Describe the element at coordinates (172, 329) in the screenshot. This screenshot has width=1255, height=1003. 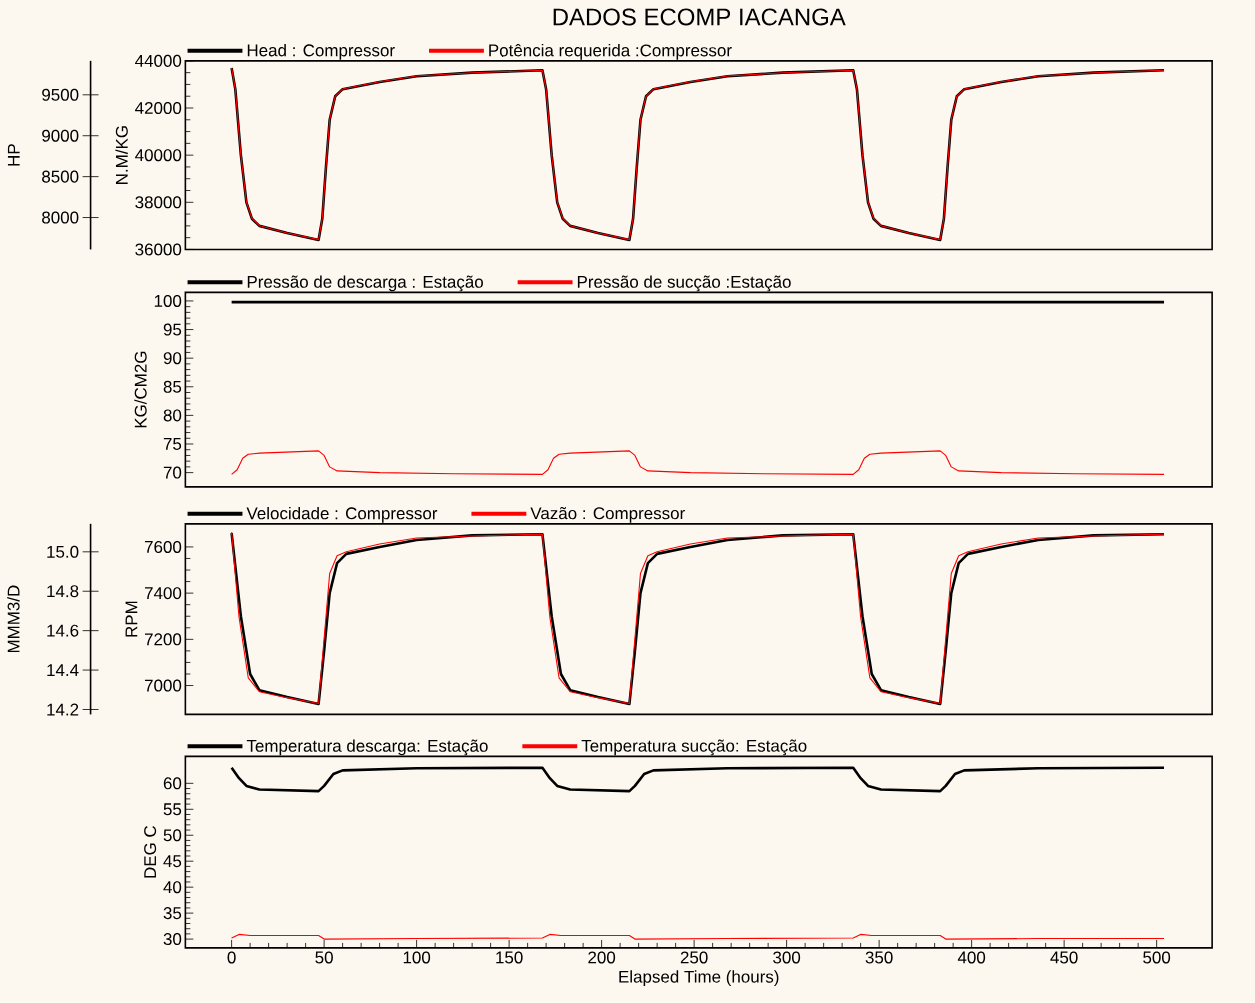
I see `y-tick-label: 95` at that location.